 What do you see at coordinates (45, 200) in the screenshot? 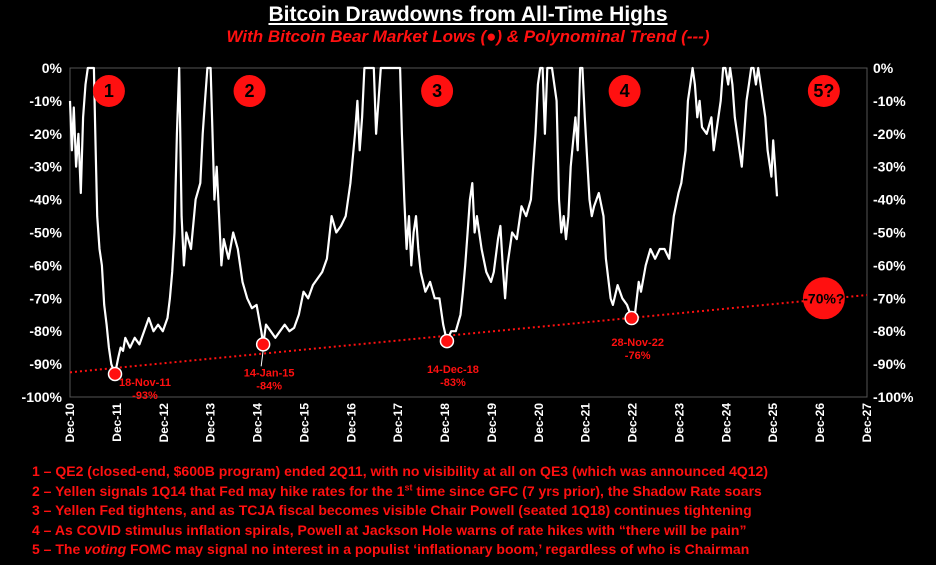
I see `y-tick-label-left: -40%` at bounding box center [45, 200].